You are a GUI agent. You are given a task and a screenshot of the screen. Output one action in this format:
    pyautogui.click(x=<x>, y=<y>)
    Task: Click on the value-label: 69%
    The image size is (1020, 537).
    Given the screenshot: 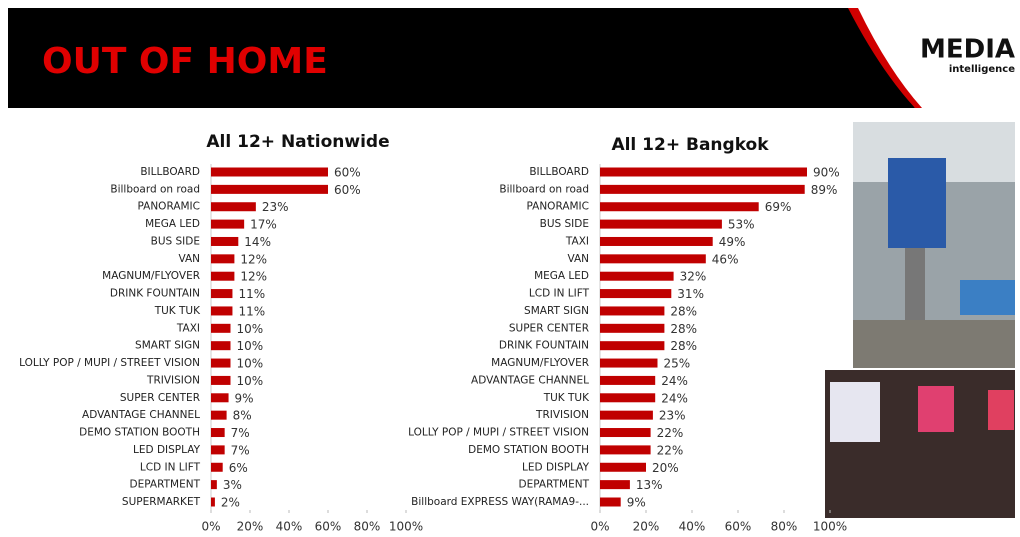 What is the action you would take?
    pyautogui.click(x=778, y=207)
    